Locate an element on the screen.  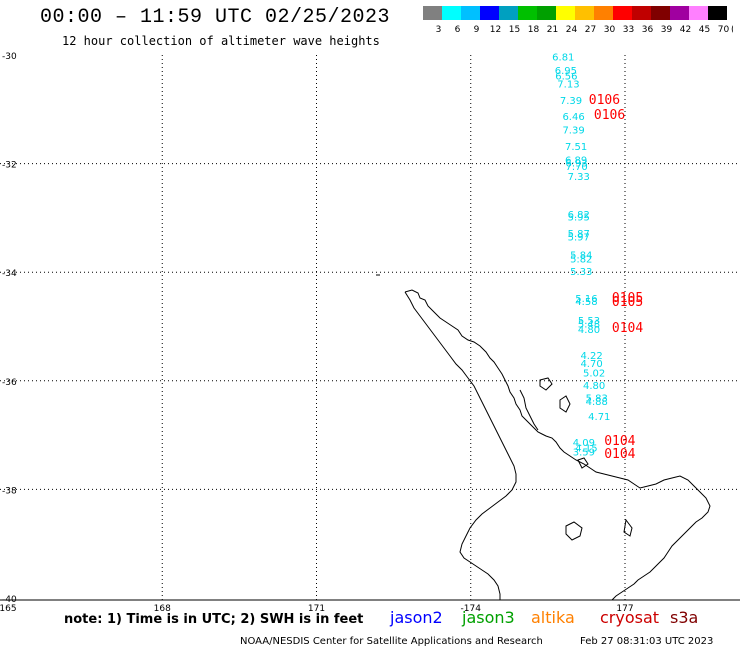
colorbar-tick-label: 6 is located at coordinates (458, 29).